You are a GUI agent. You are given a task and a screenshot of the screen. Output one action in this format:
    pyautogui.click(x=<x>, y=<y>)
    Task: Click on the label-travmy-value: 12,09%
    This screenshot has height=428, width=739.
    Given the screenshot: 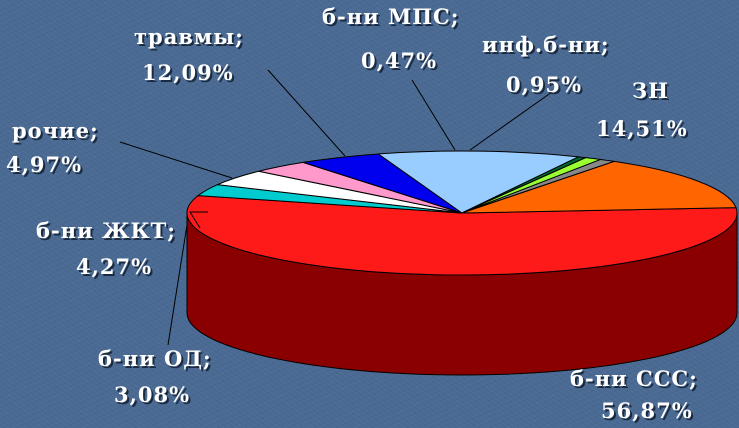 What is the action you would take?
    pyautogui.click(x=188, y=72)
    